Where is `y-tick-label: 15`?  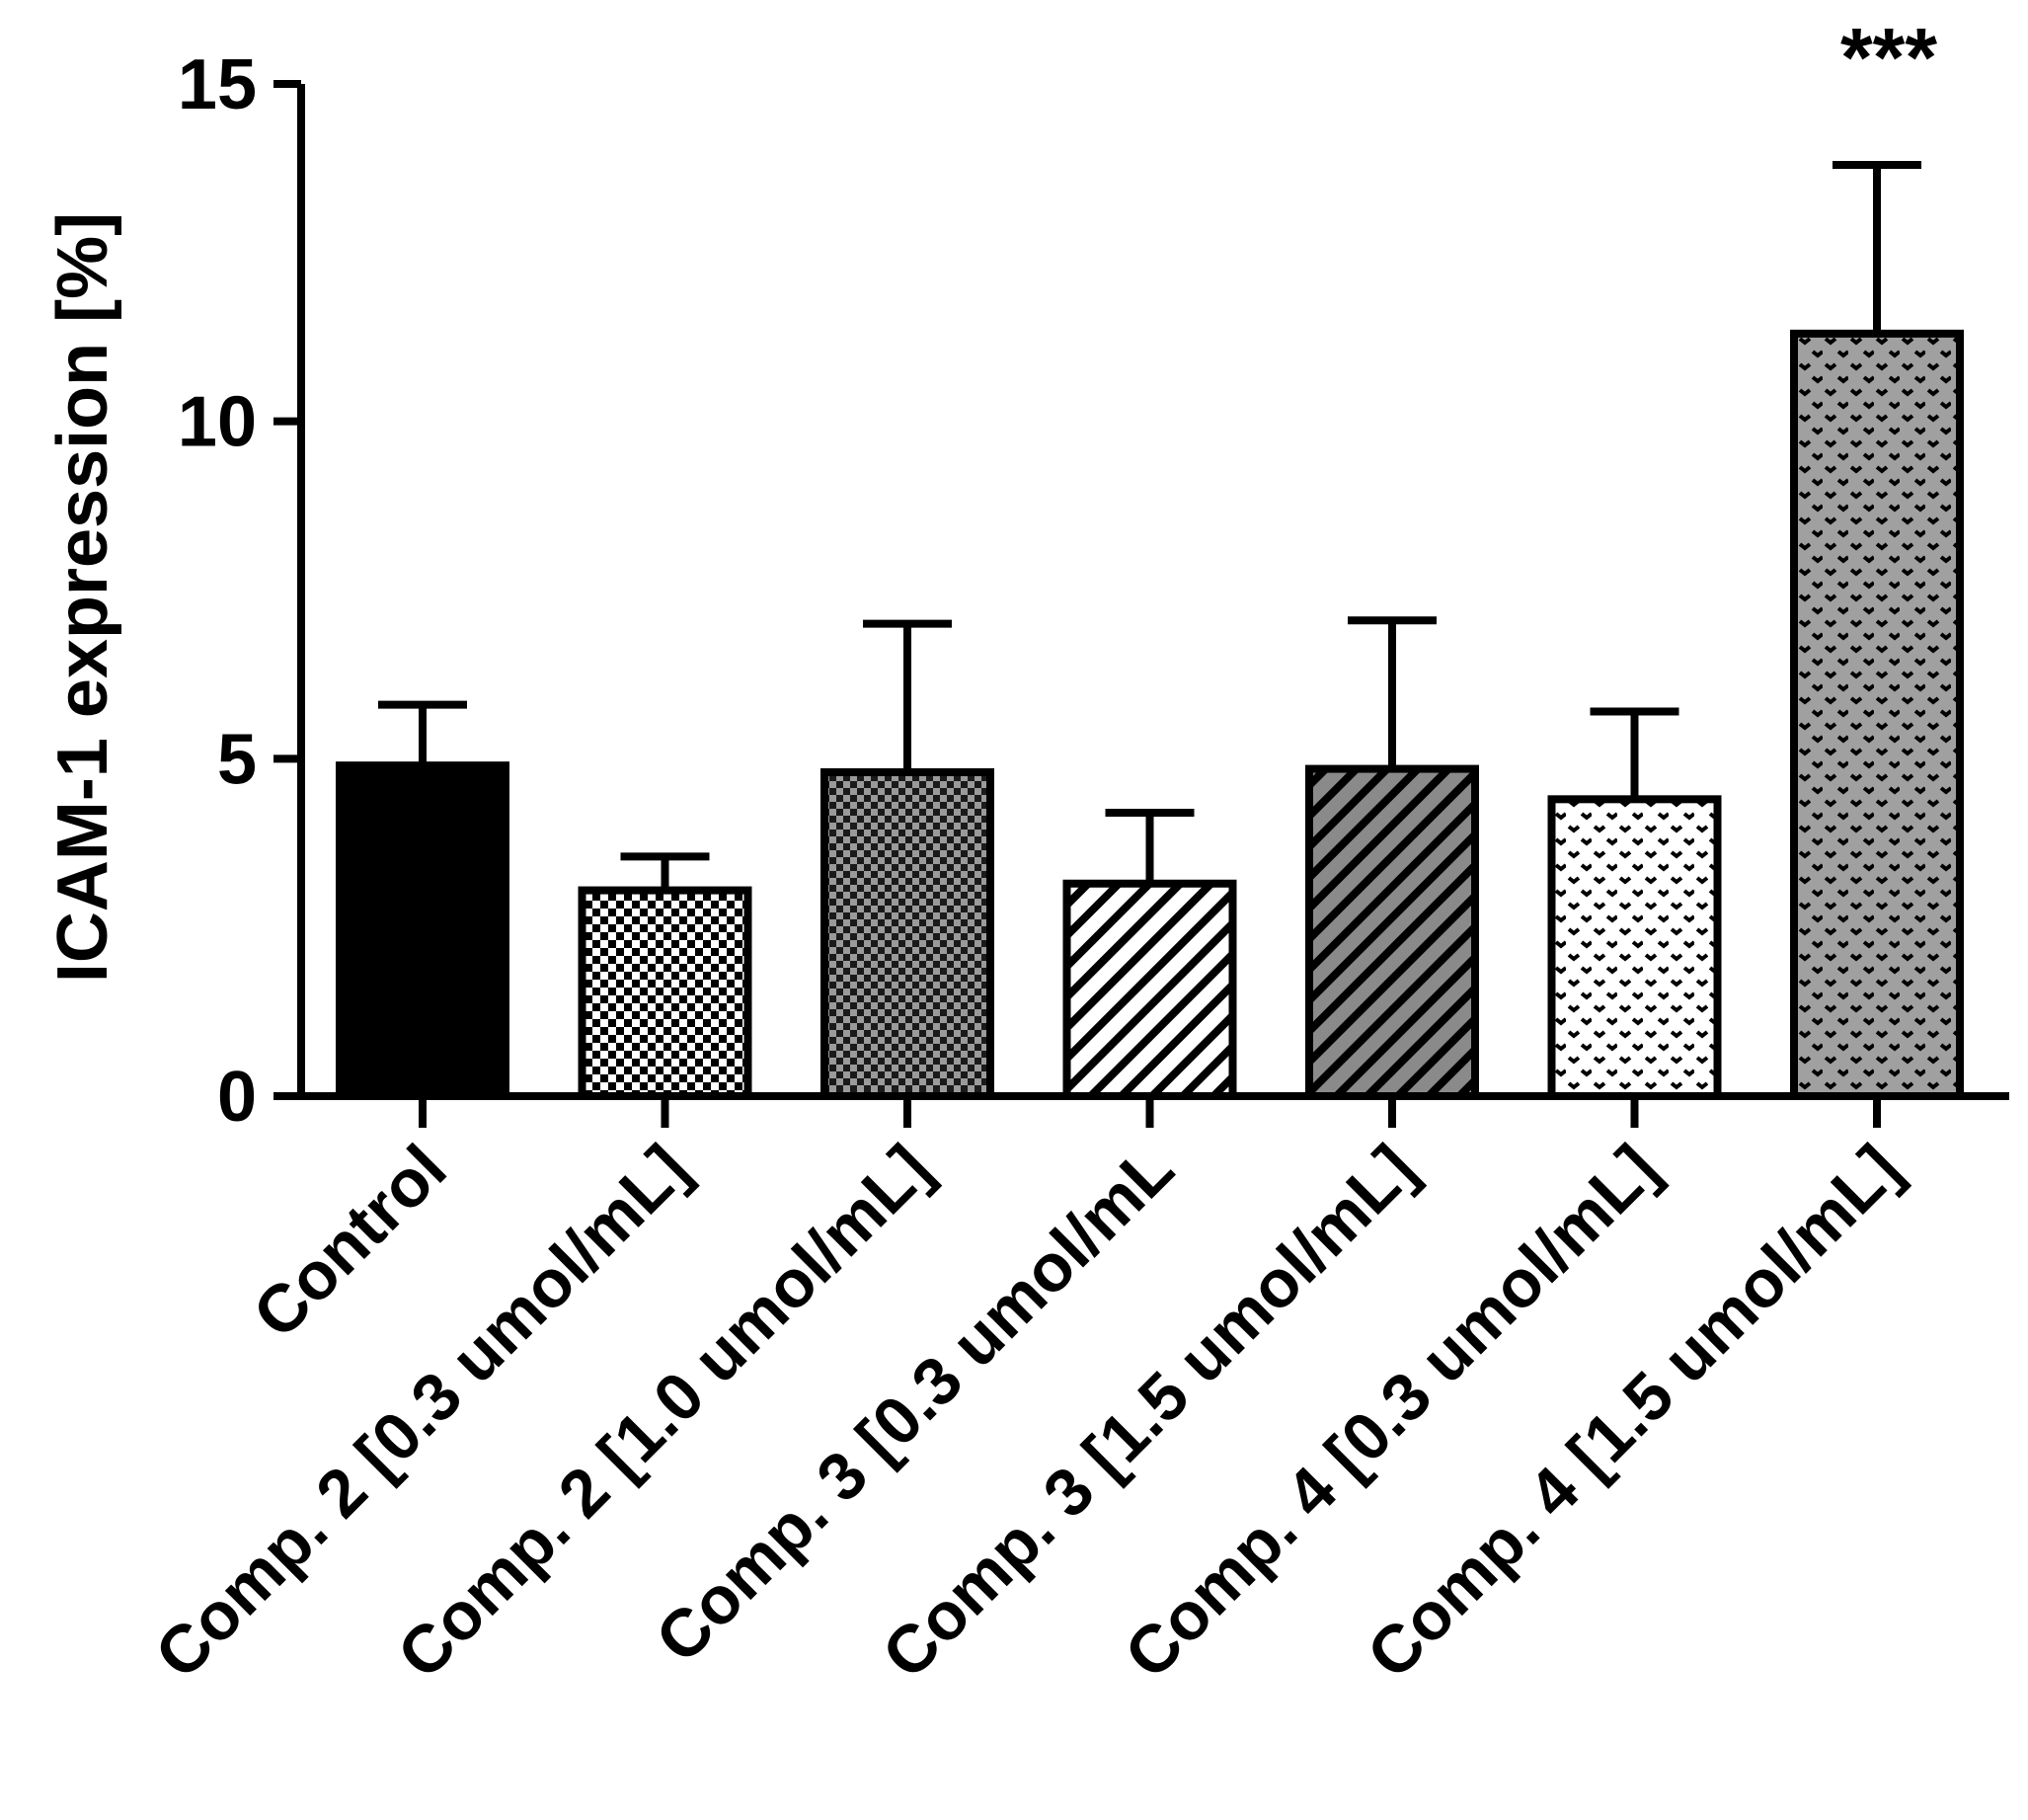 y-tick-label: 15 is located at coordinates (217, 84).